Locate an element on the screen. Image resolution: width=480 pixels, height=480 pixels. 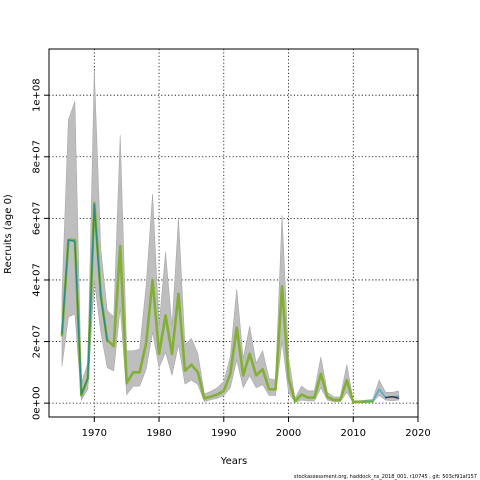
y-tick-label: 1e+08 is located at coordinates (37, 95).